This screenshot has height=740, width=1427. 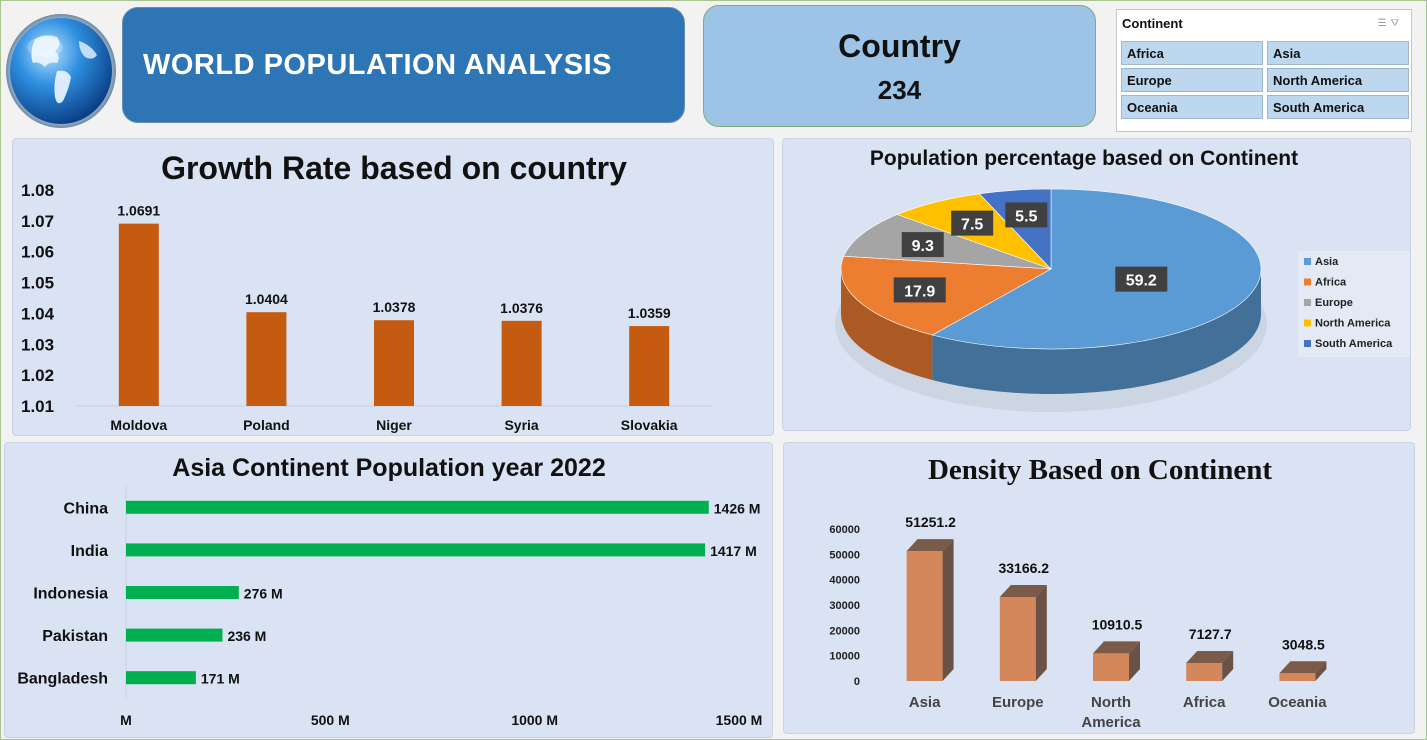 What do you see at coordinates (649, 425) in the screenshot?
I see `x-tick-label-slovakia: Slovakia` at bounding box center [649, 425].